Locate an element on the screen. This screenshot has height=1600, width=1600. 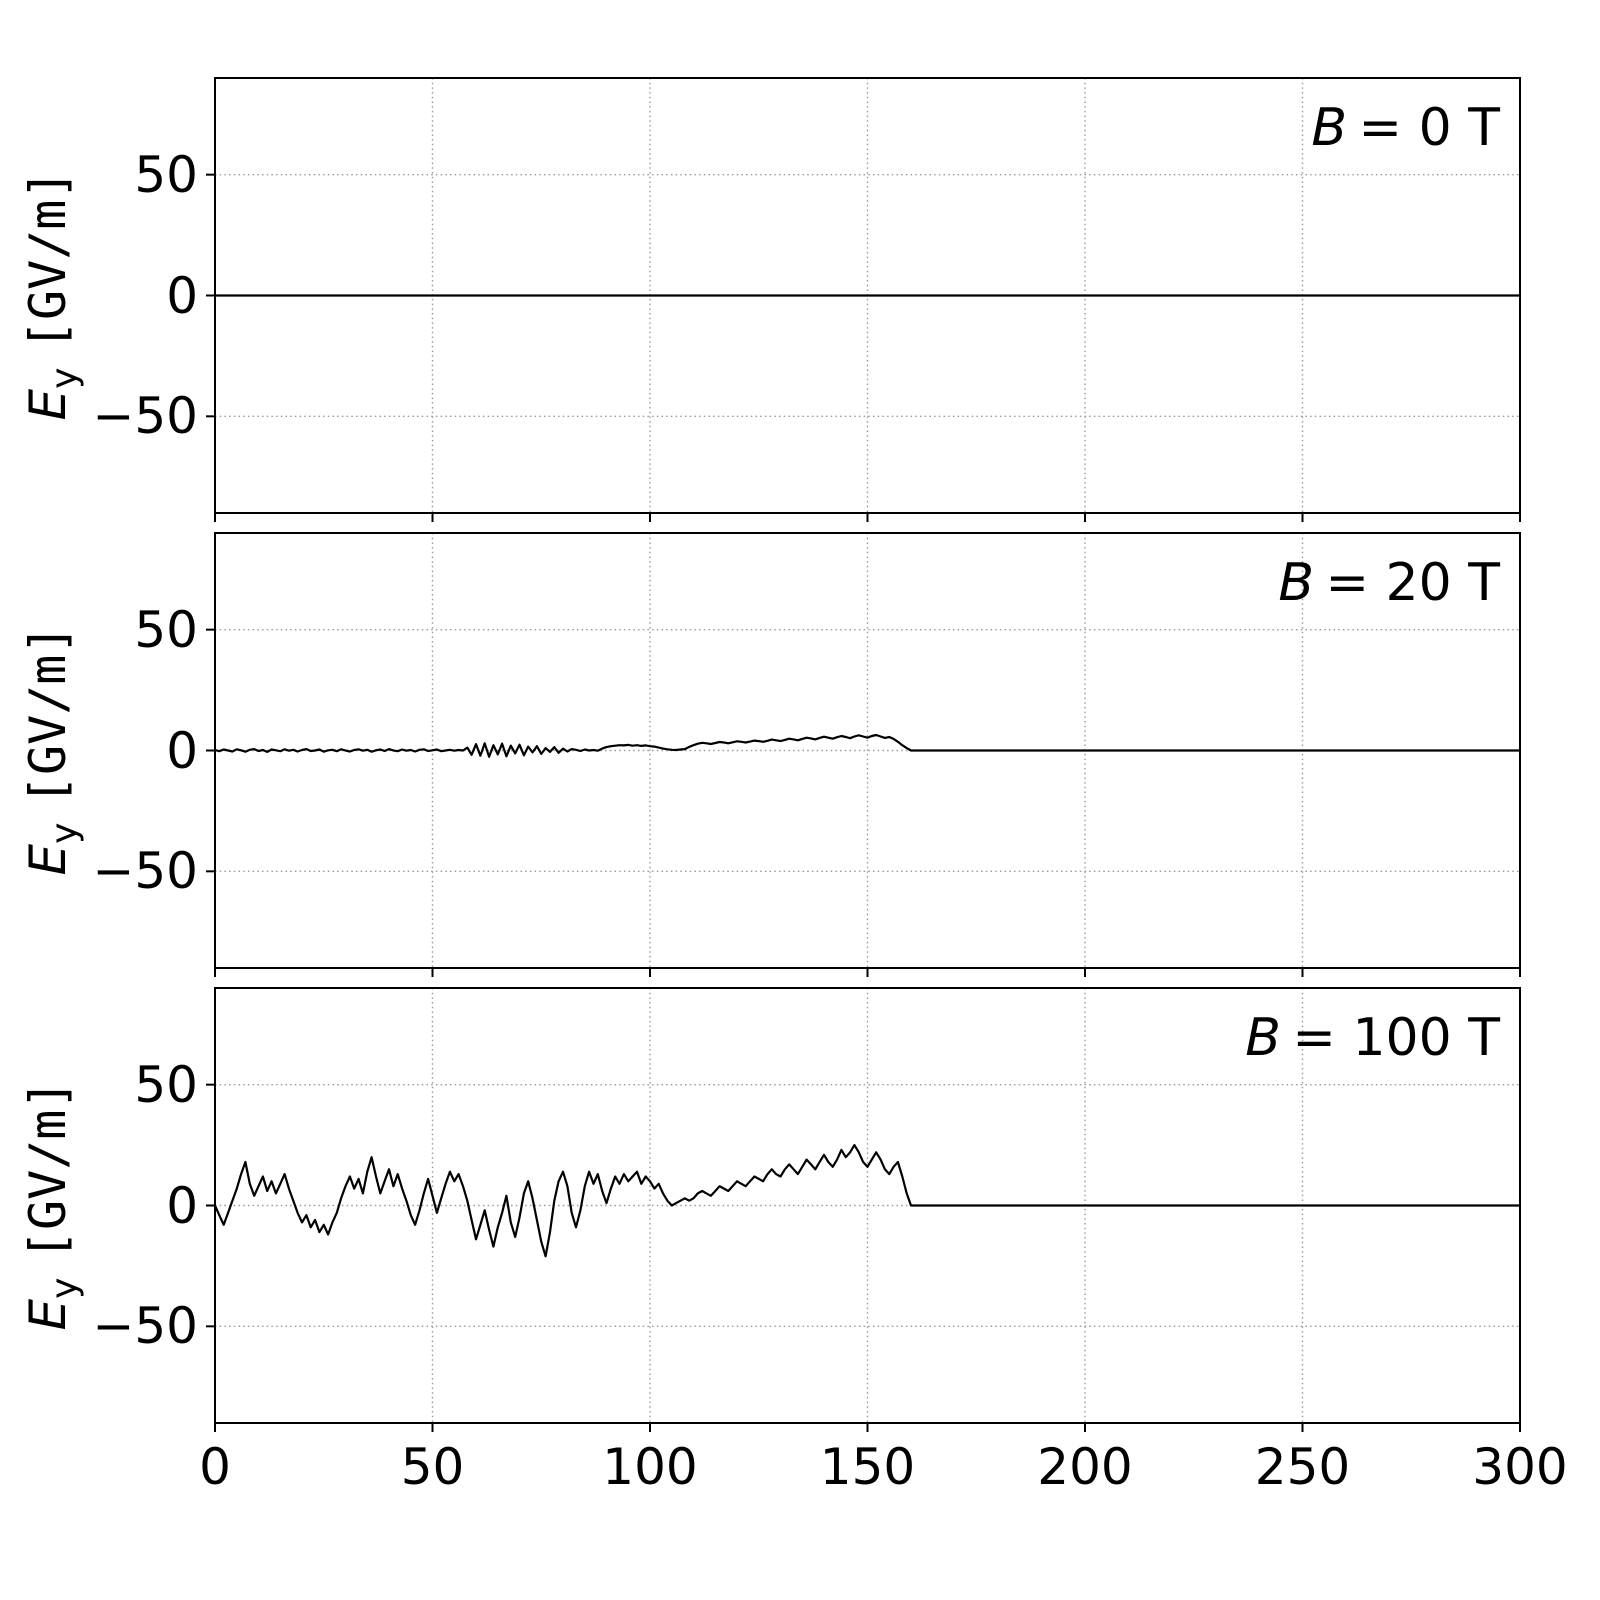
annotation-value: = 100 T is located at coordinates (1396, 1038).